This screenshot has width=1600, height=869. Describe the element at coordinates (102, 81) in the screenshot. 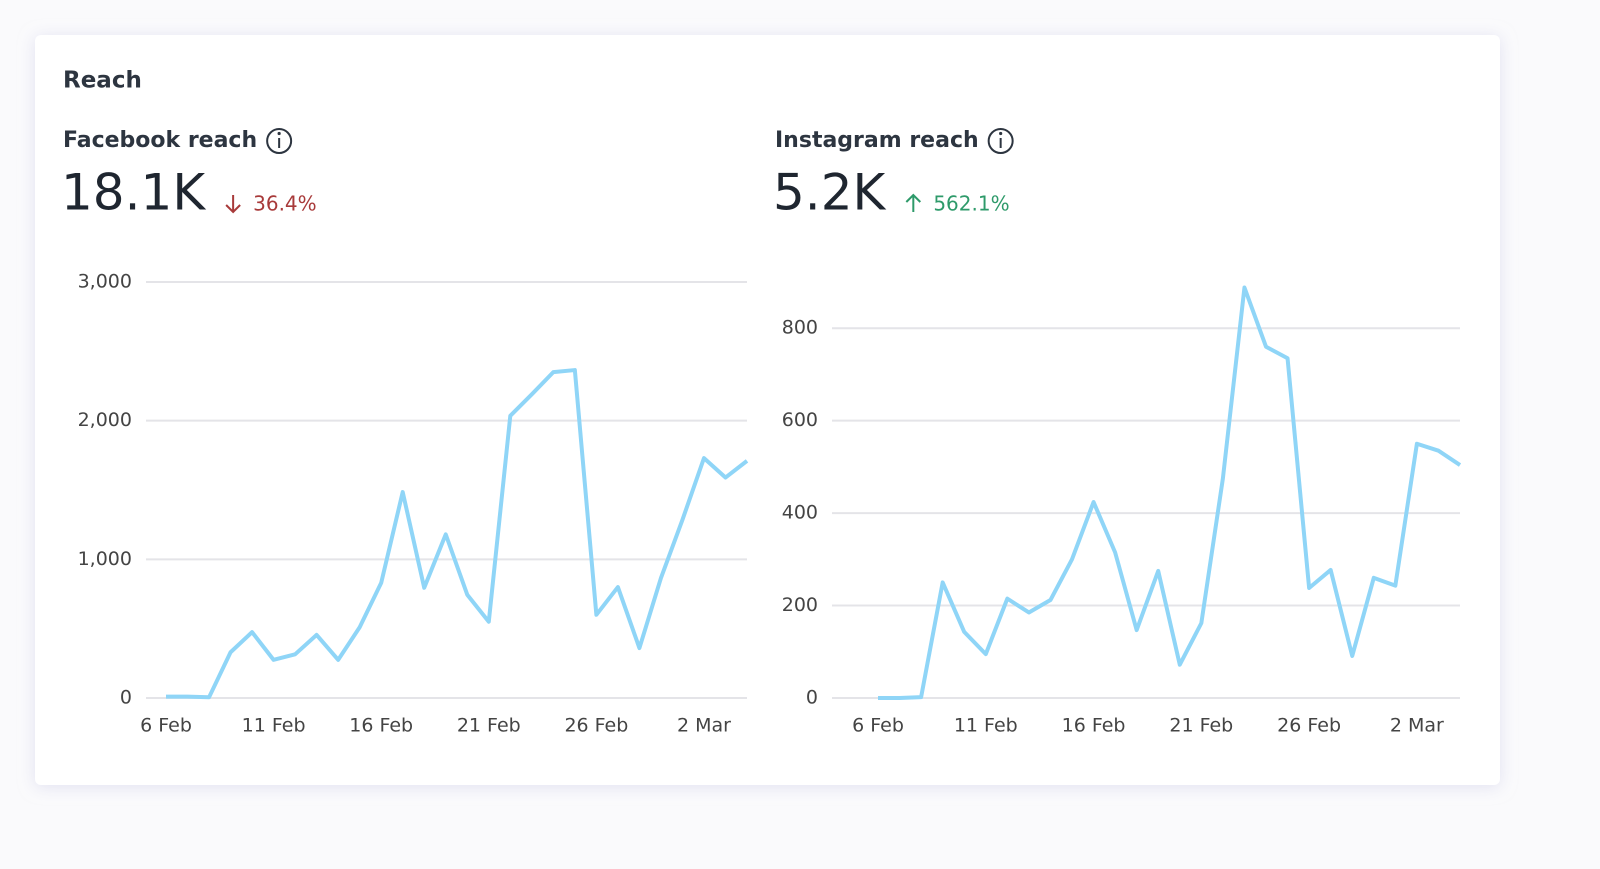

I see `card-title: Reach` at that location.